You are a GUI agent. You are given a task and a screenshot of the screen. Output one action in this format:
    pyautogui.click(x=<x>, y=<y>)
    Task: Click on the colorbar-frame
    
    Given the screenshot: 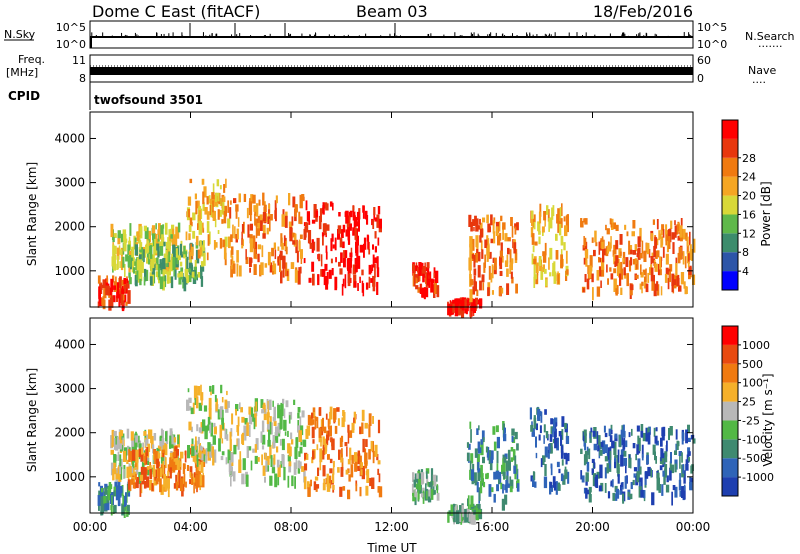 What is the action you would take?
    pyautogui.click(x=730, y=205)
    